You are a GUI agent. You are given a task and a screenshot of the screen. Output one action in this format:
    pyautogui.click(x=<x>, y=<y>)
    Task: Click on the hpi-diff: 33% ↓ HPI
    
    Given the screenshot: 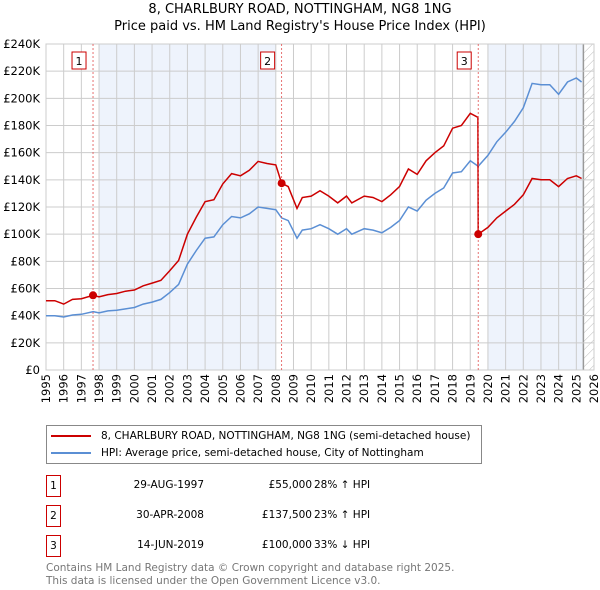 What is the action you would take?
    pyautogui.click(x=342, y=545)
    